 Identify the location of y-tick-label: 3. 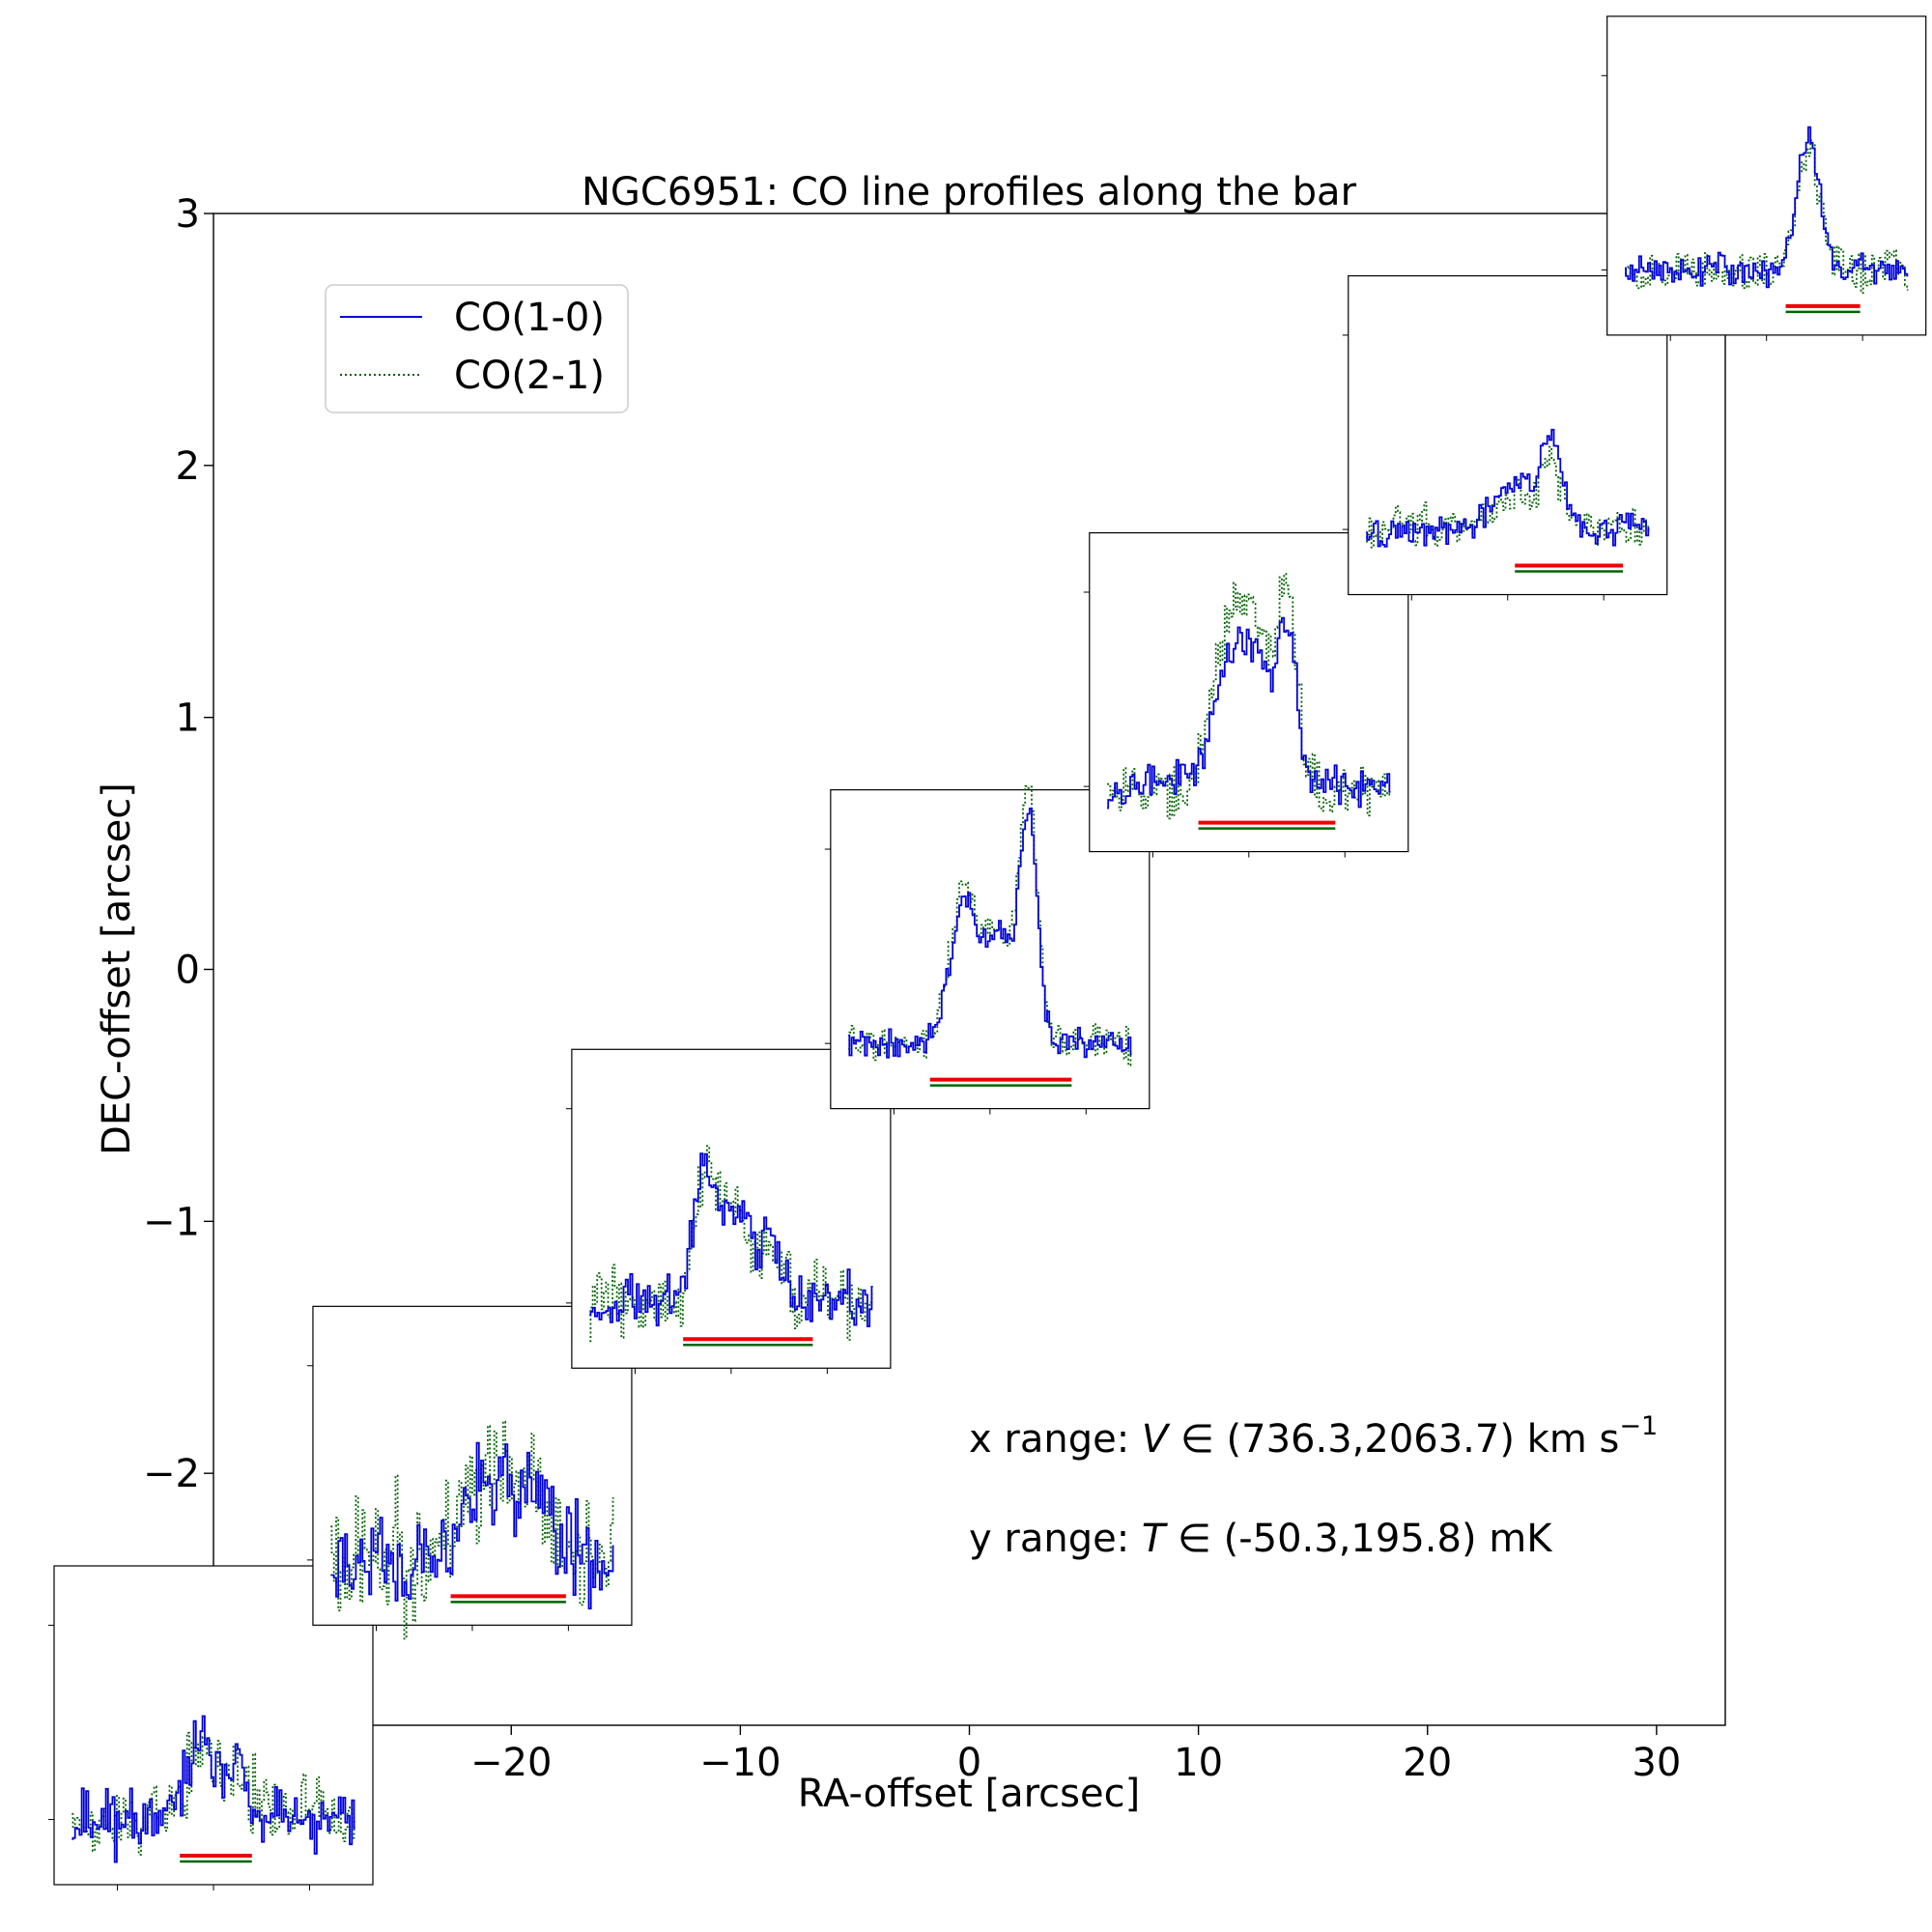
(188, 214).